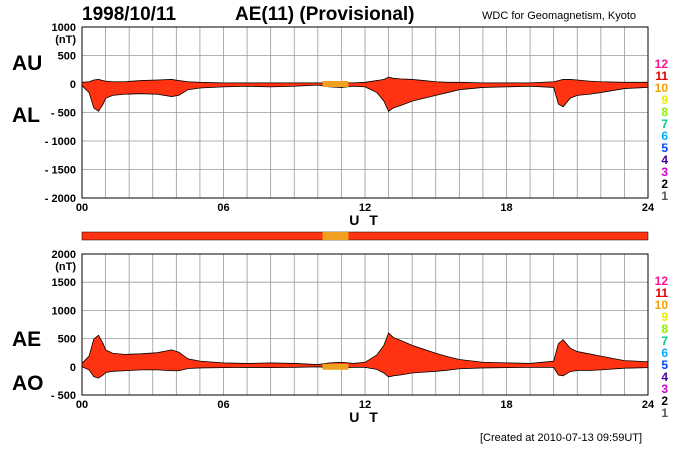 This screenshot has height=450, width=700. Describe the element at coordinates (26, 115) in the screenshot. I see `al-side-label: AL` at that location.